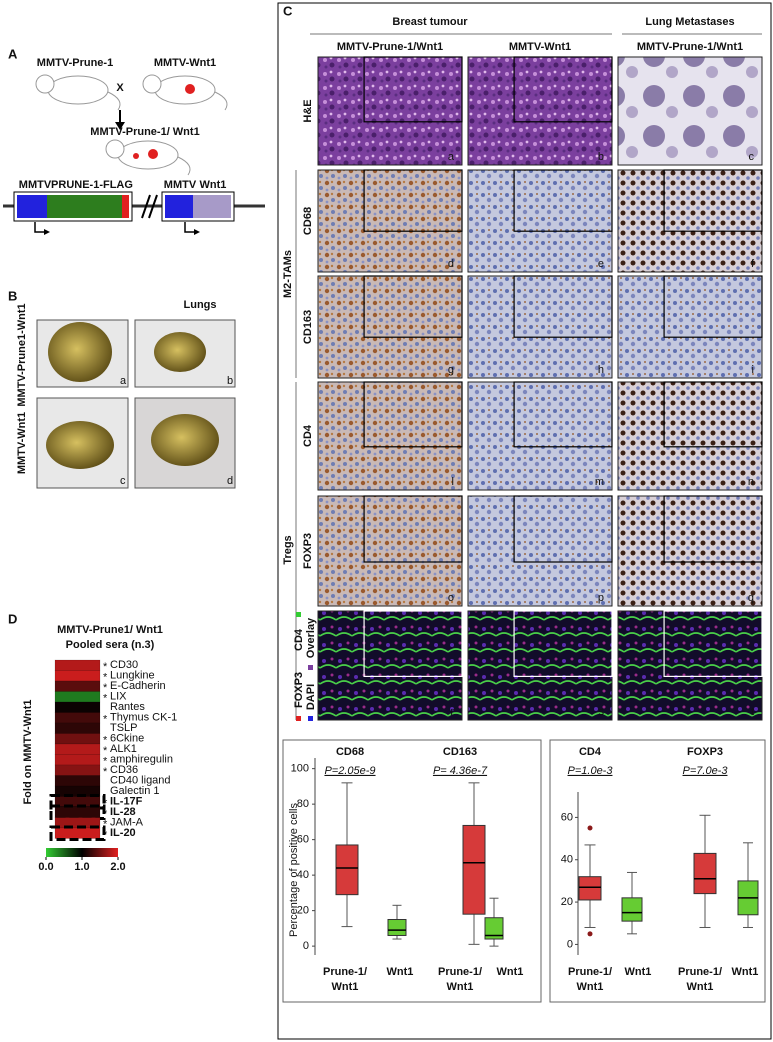  I want to click on offspring-label: MMTV-Prune-1/ Wnt1, so click(144, 132).